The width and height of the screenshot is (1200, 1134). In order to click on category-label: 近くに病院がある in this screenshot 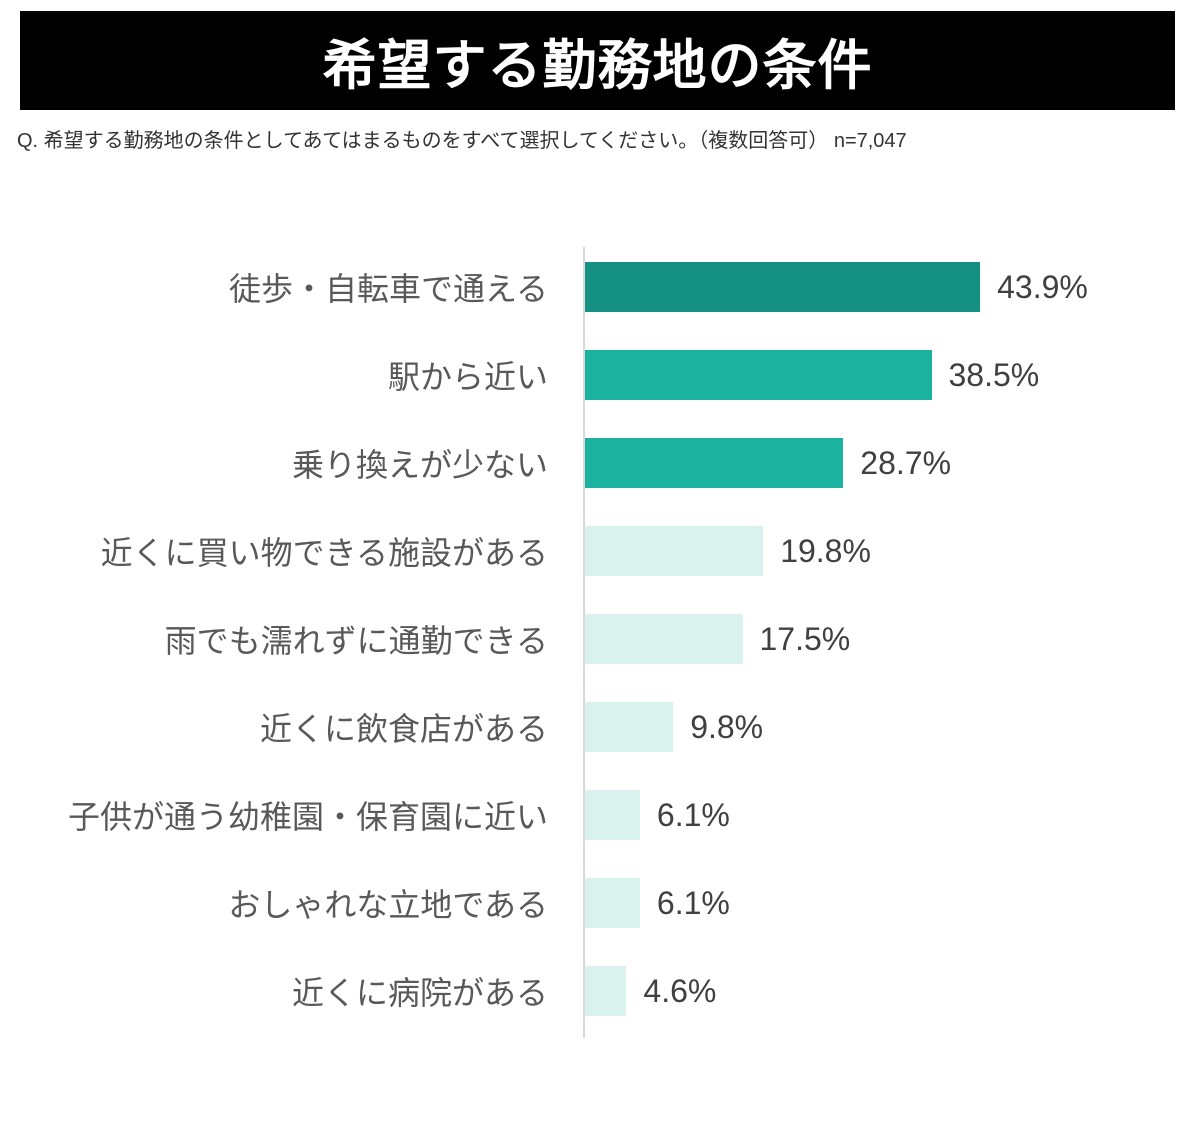, I will do `click(419, 993)`.